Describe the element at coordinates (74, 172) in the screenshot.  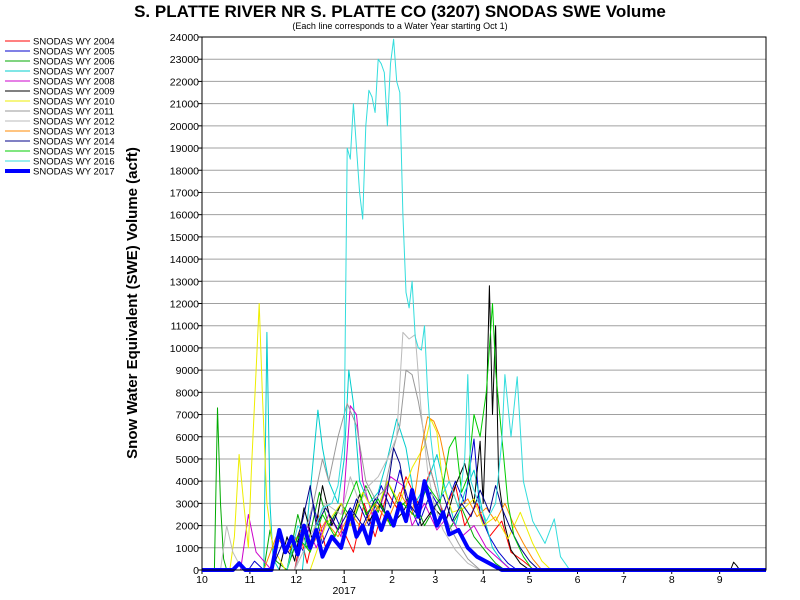
I see `legend-entry: SNODAS WY 2017` at that location.